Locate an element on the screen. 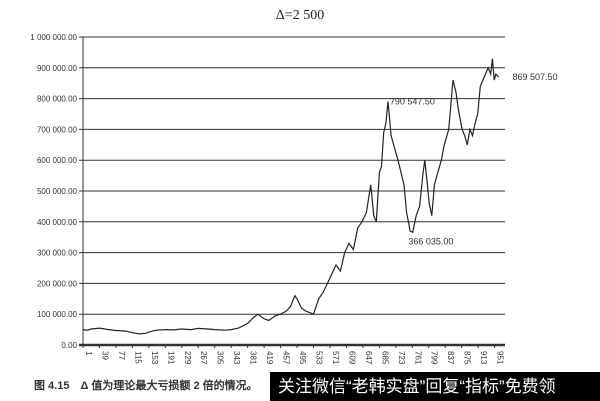 The width and height of the screenshot is (600, 401). annotation-label: 790 547.50 is located at coordinates (412, 102).